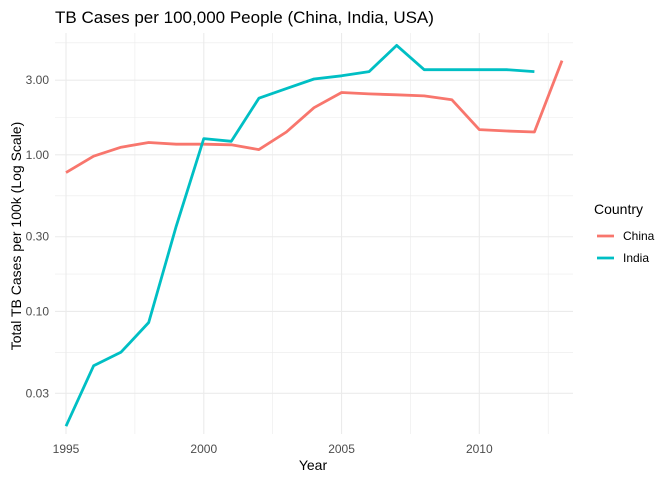  What do you see at coordinates (273, 449) in the screenshot?
I see `x-tick-labels: 1995 2000 2005 2010` at bounding box center [273, 449].